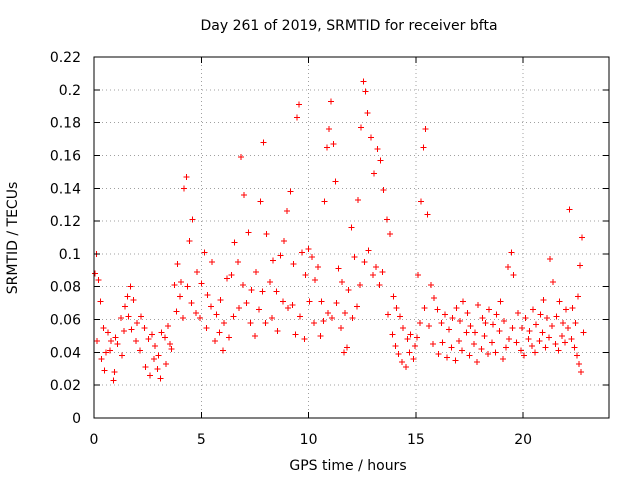 Image resolution: width=640 pixels, height=480 pixels. I want to click on x-tick-label-2: 10, so click(309, 440).